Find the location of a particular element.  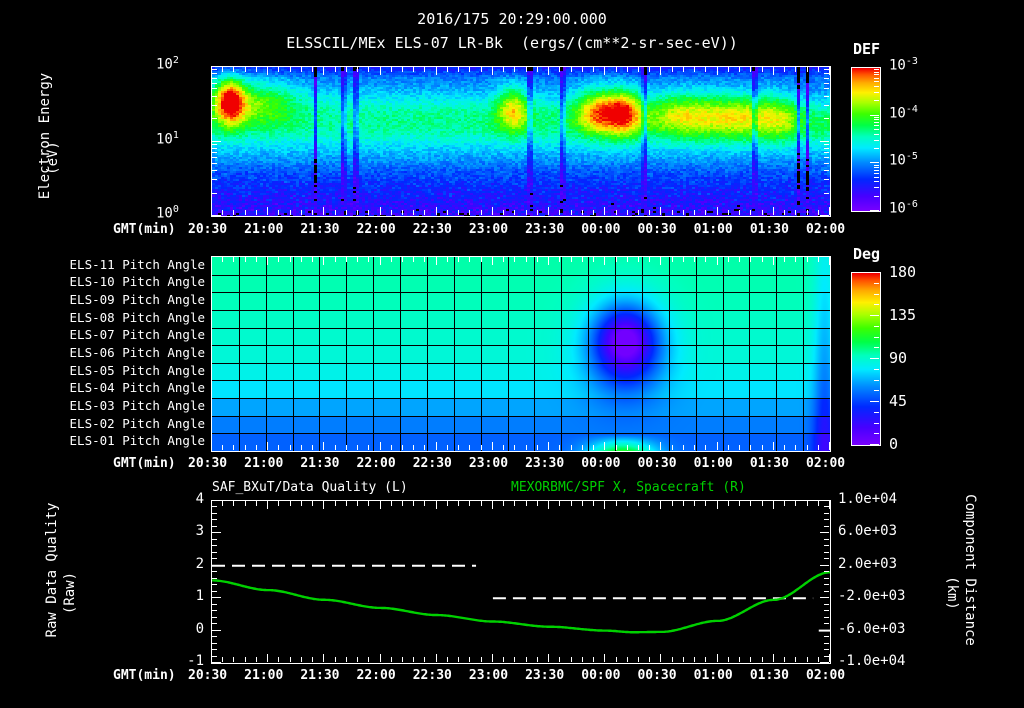

electron-energy-spectrogram is located at coordinates (521, 141).